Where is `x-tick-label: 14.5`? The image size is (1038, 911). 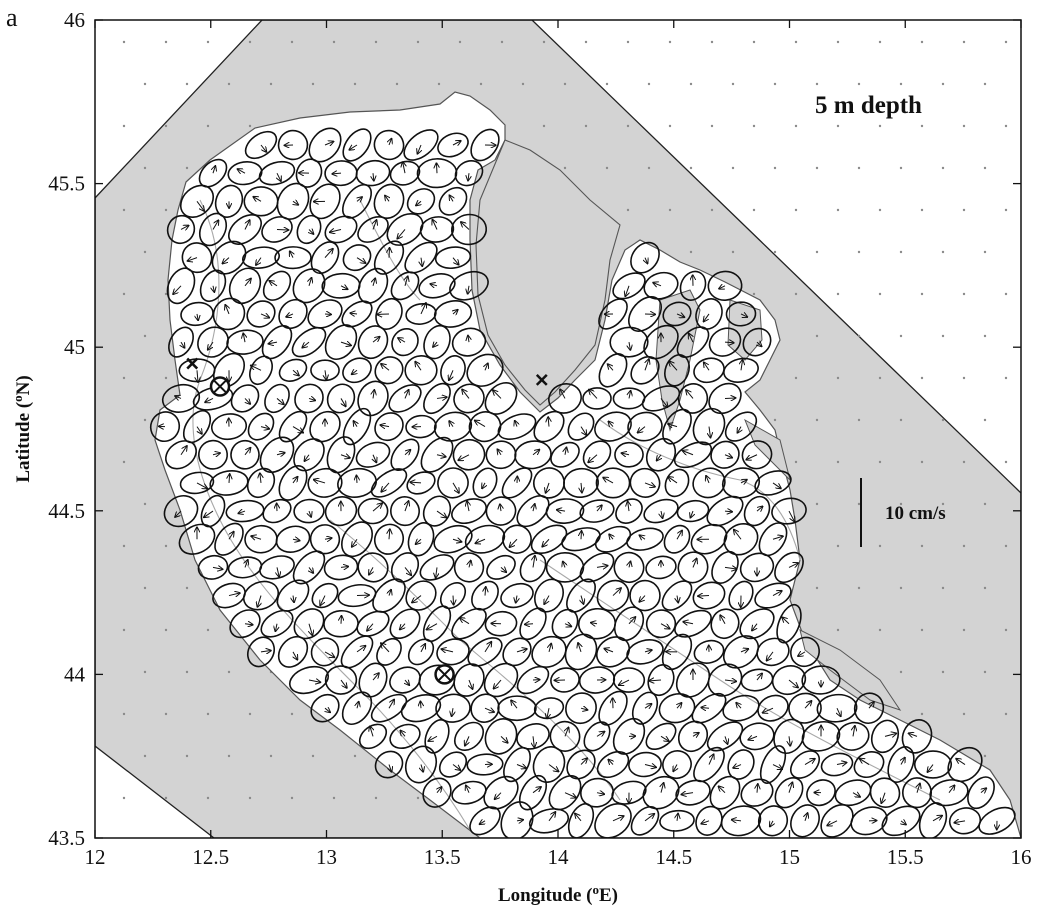 x-tick-label: 14.5 is located at coordinates (673, 857).